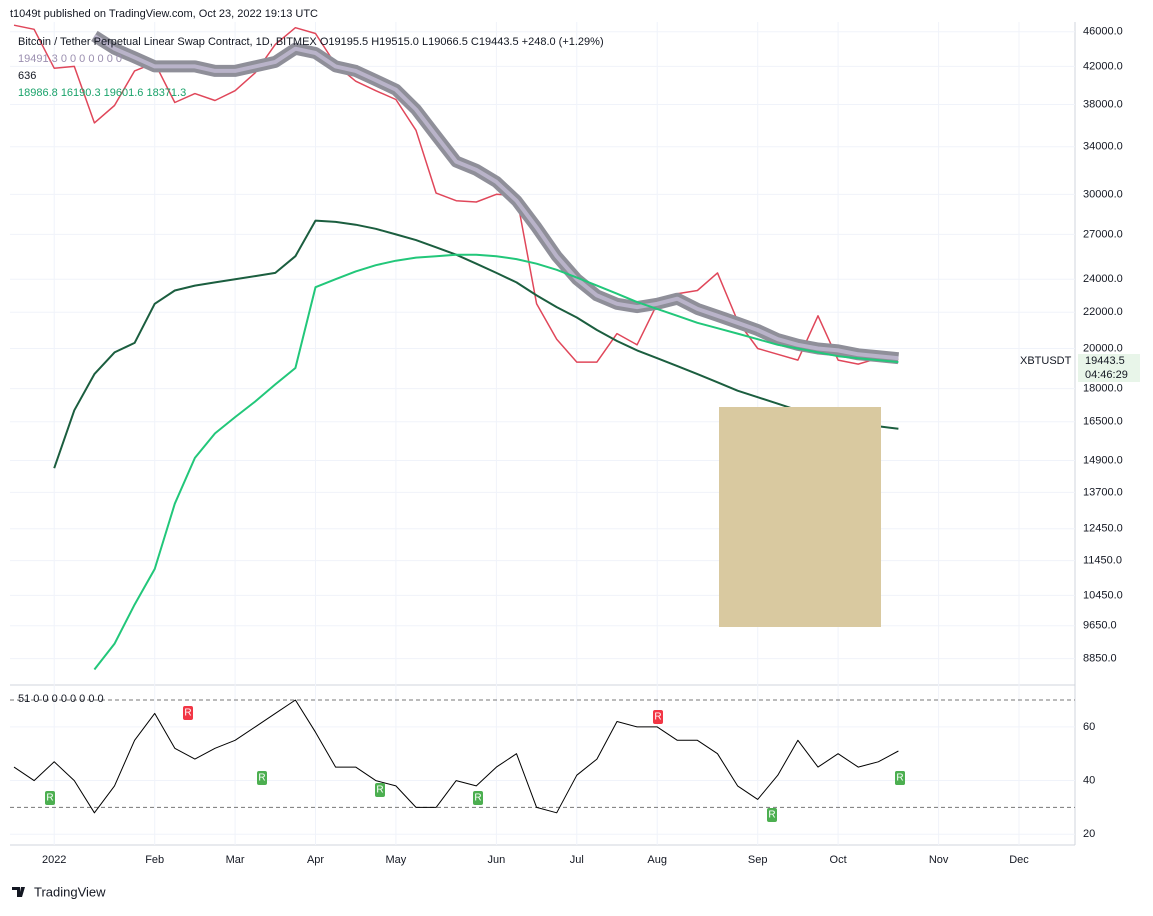 The image size is (1153, 916). Describe the element at coordinates (657, 860) in the screenshot. I see `x-tick-label: Aug` at that location.